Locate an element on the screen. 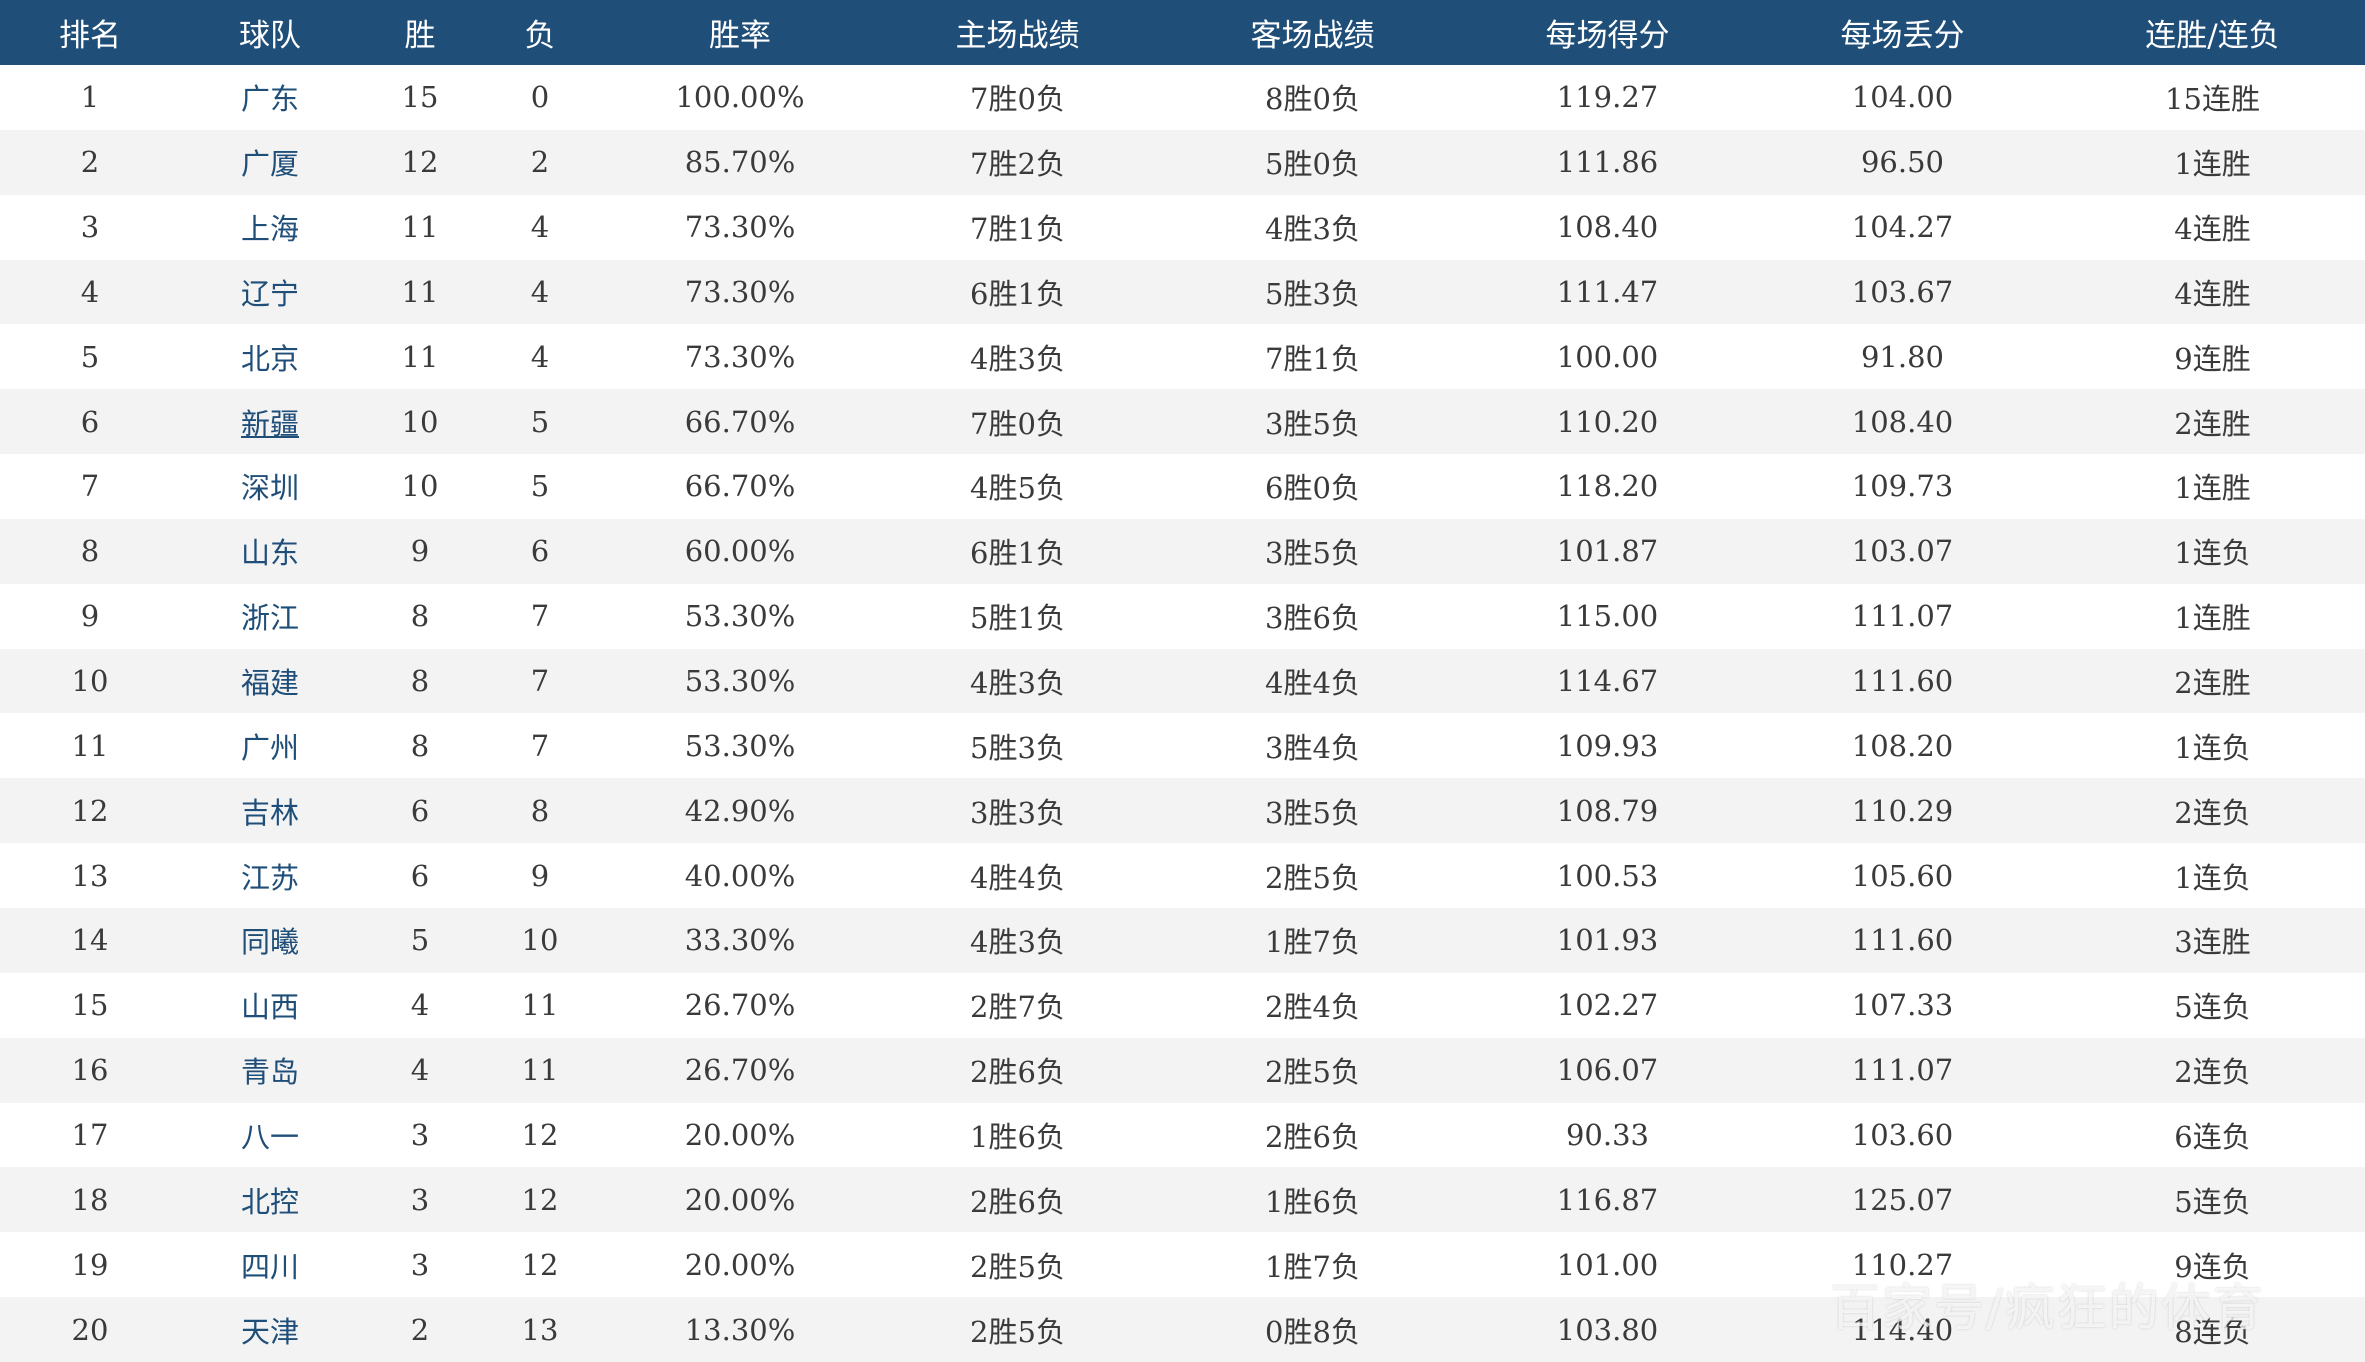  cell-points-per-game: 101.00 is located at coordinates (1607, 1264).